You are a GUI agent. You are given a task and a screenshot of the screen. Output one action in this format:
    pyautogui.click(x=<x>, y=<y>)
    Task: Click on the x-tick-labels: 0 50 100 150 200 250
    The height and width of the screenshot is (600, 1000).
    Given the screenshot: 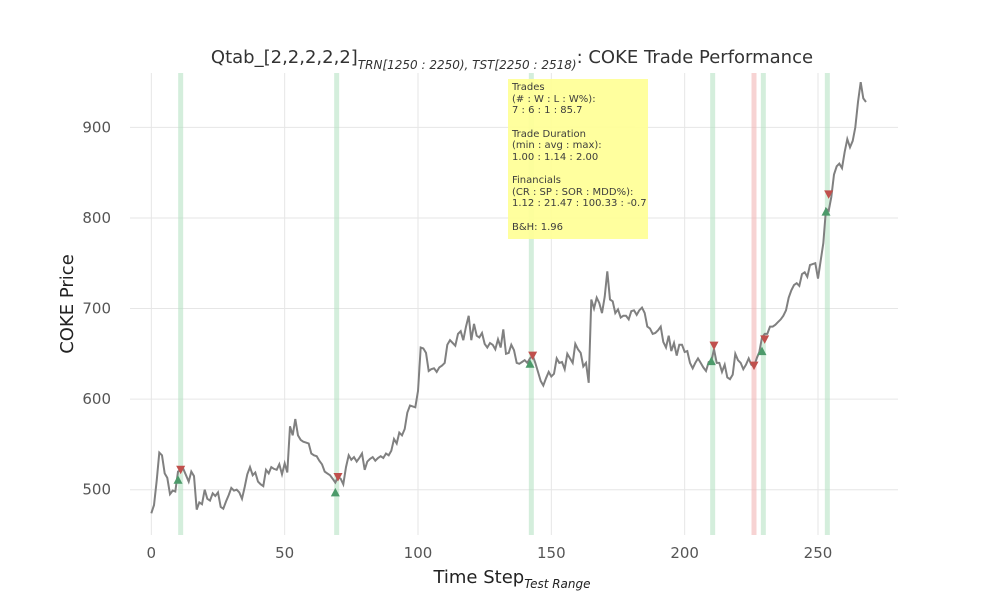 What is the action you would take?
    pyautogui.click(x=490, y=553)
    